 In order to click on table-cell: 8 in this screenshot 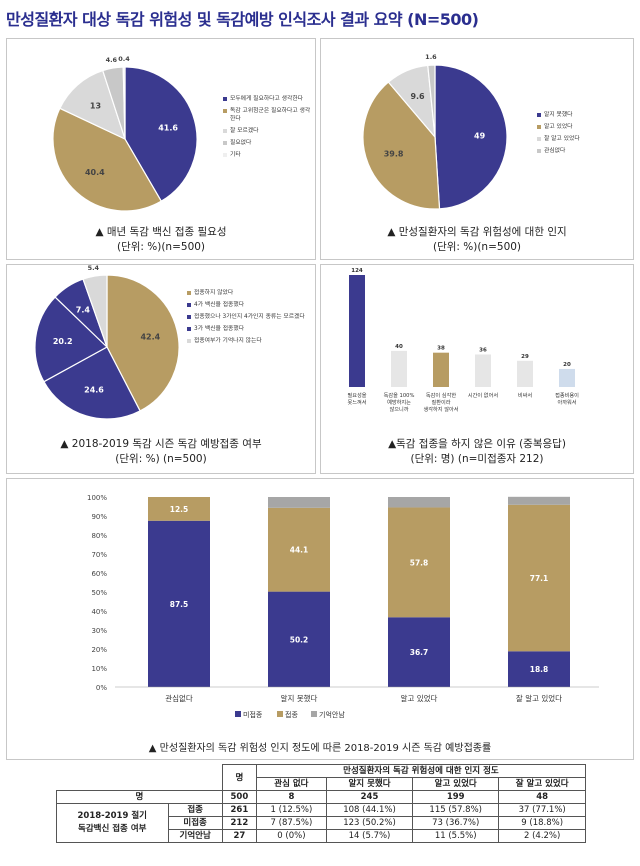, I will do `click(291, 797)`.